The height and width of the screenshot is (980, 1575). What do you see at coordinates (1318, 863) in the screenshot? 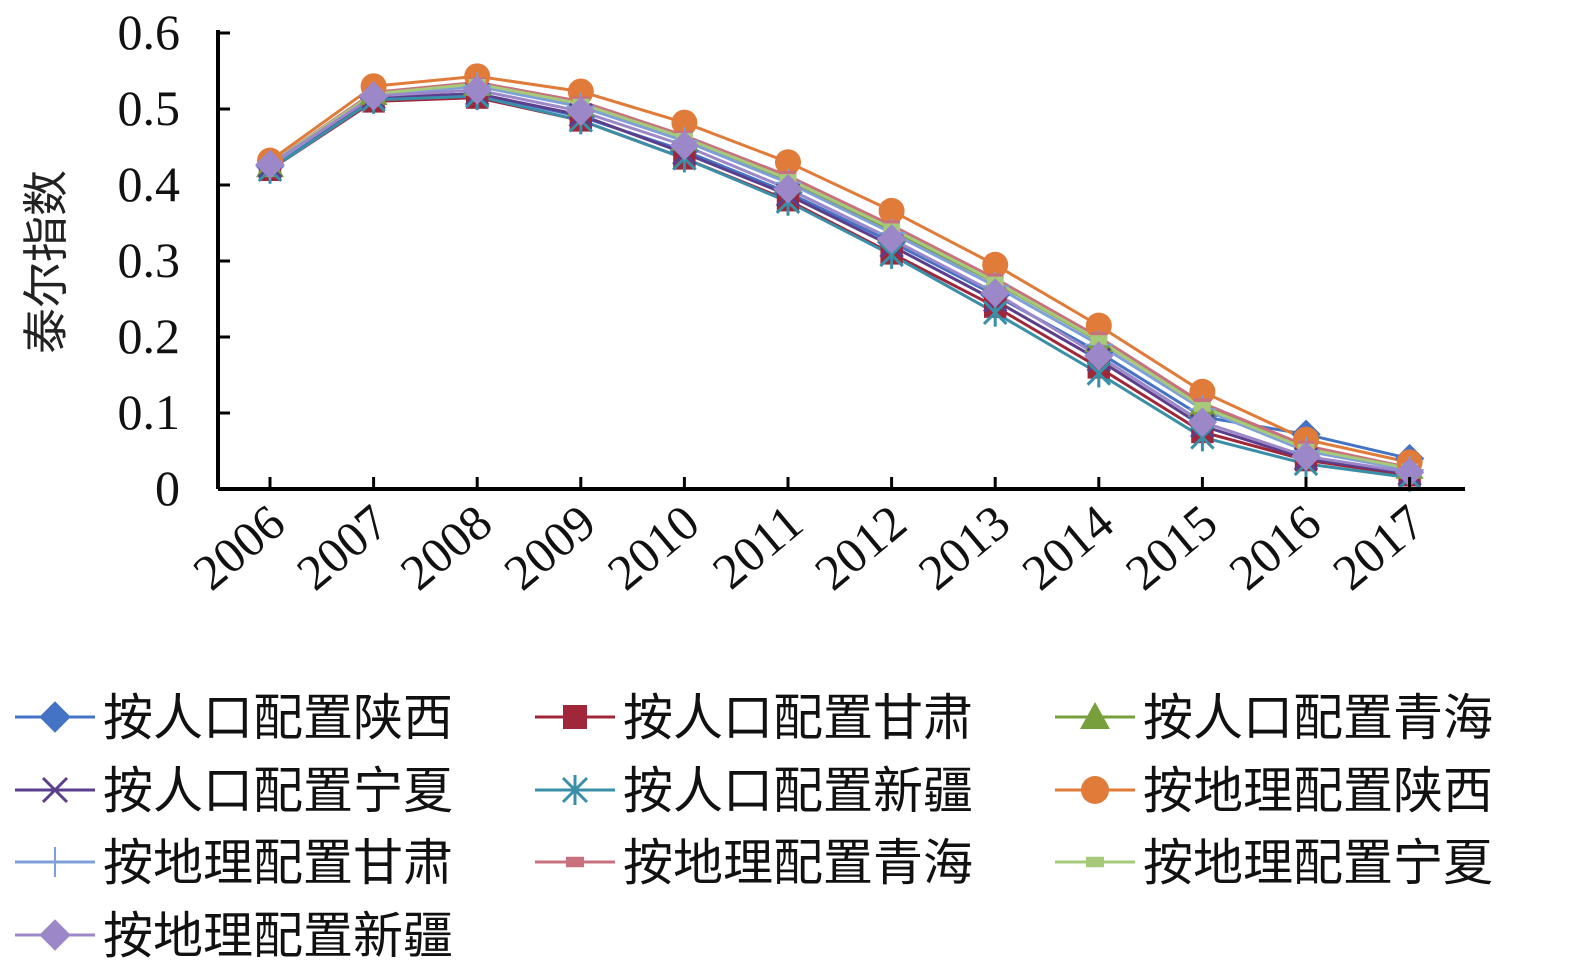
I see `legend-label: 按地理配置宁夏` at bounding box center [1318, 863].